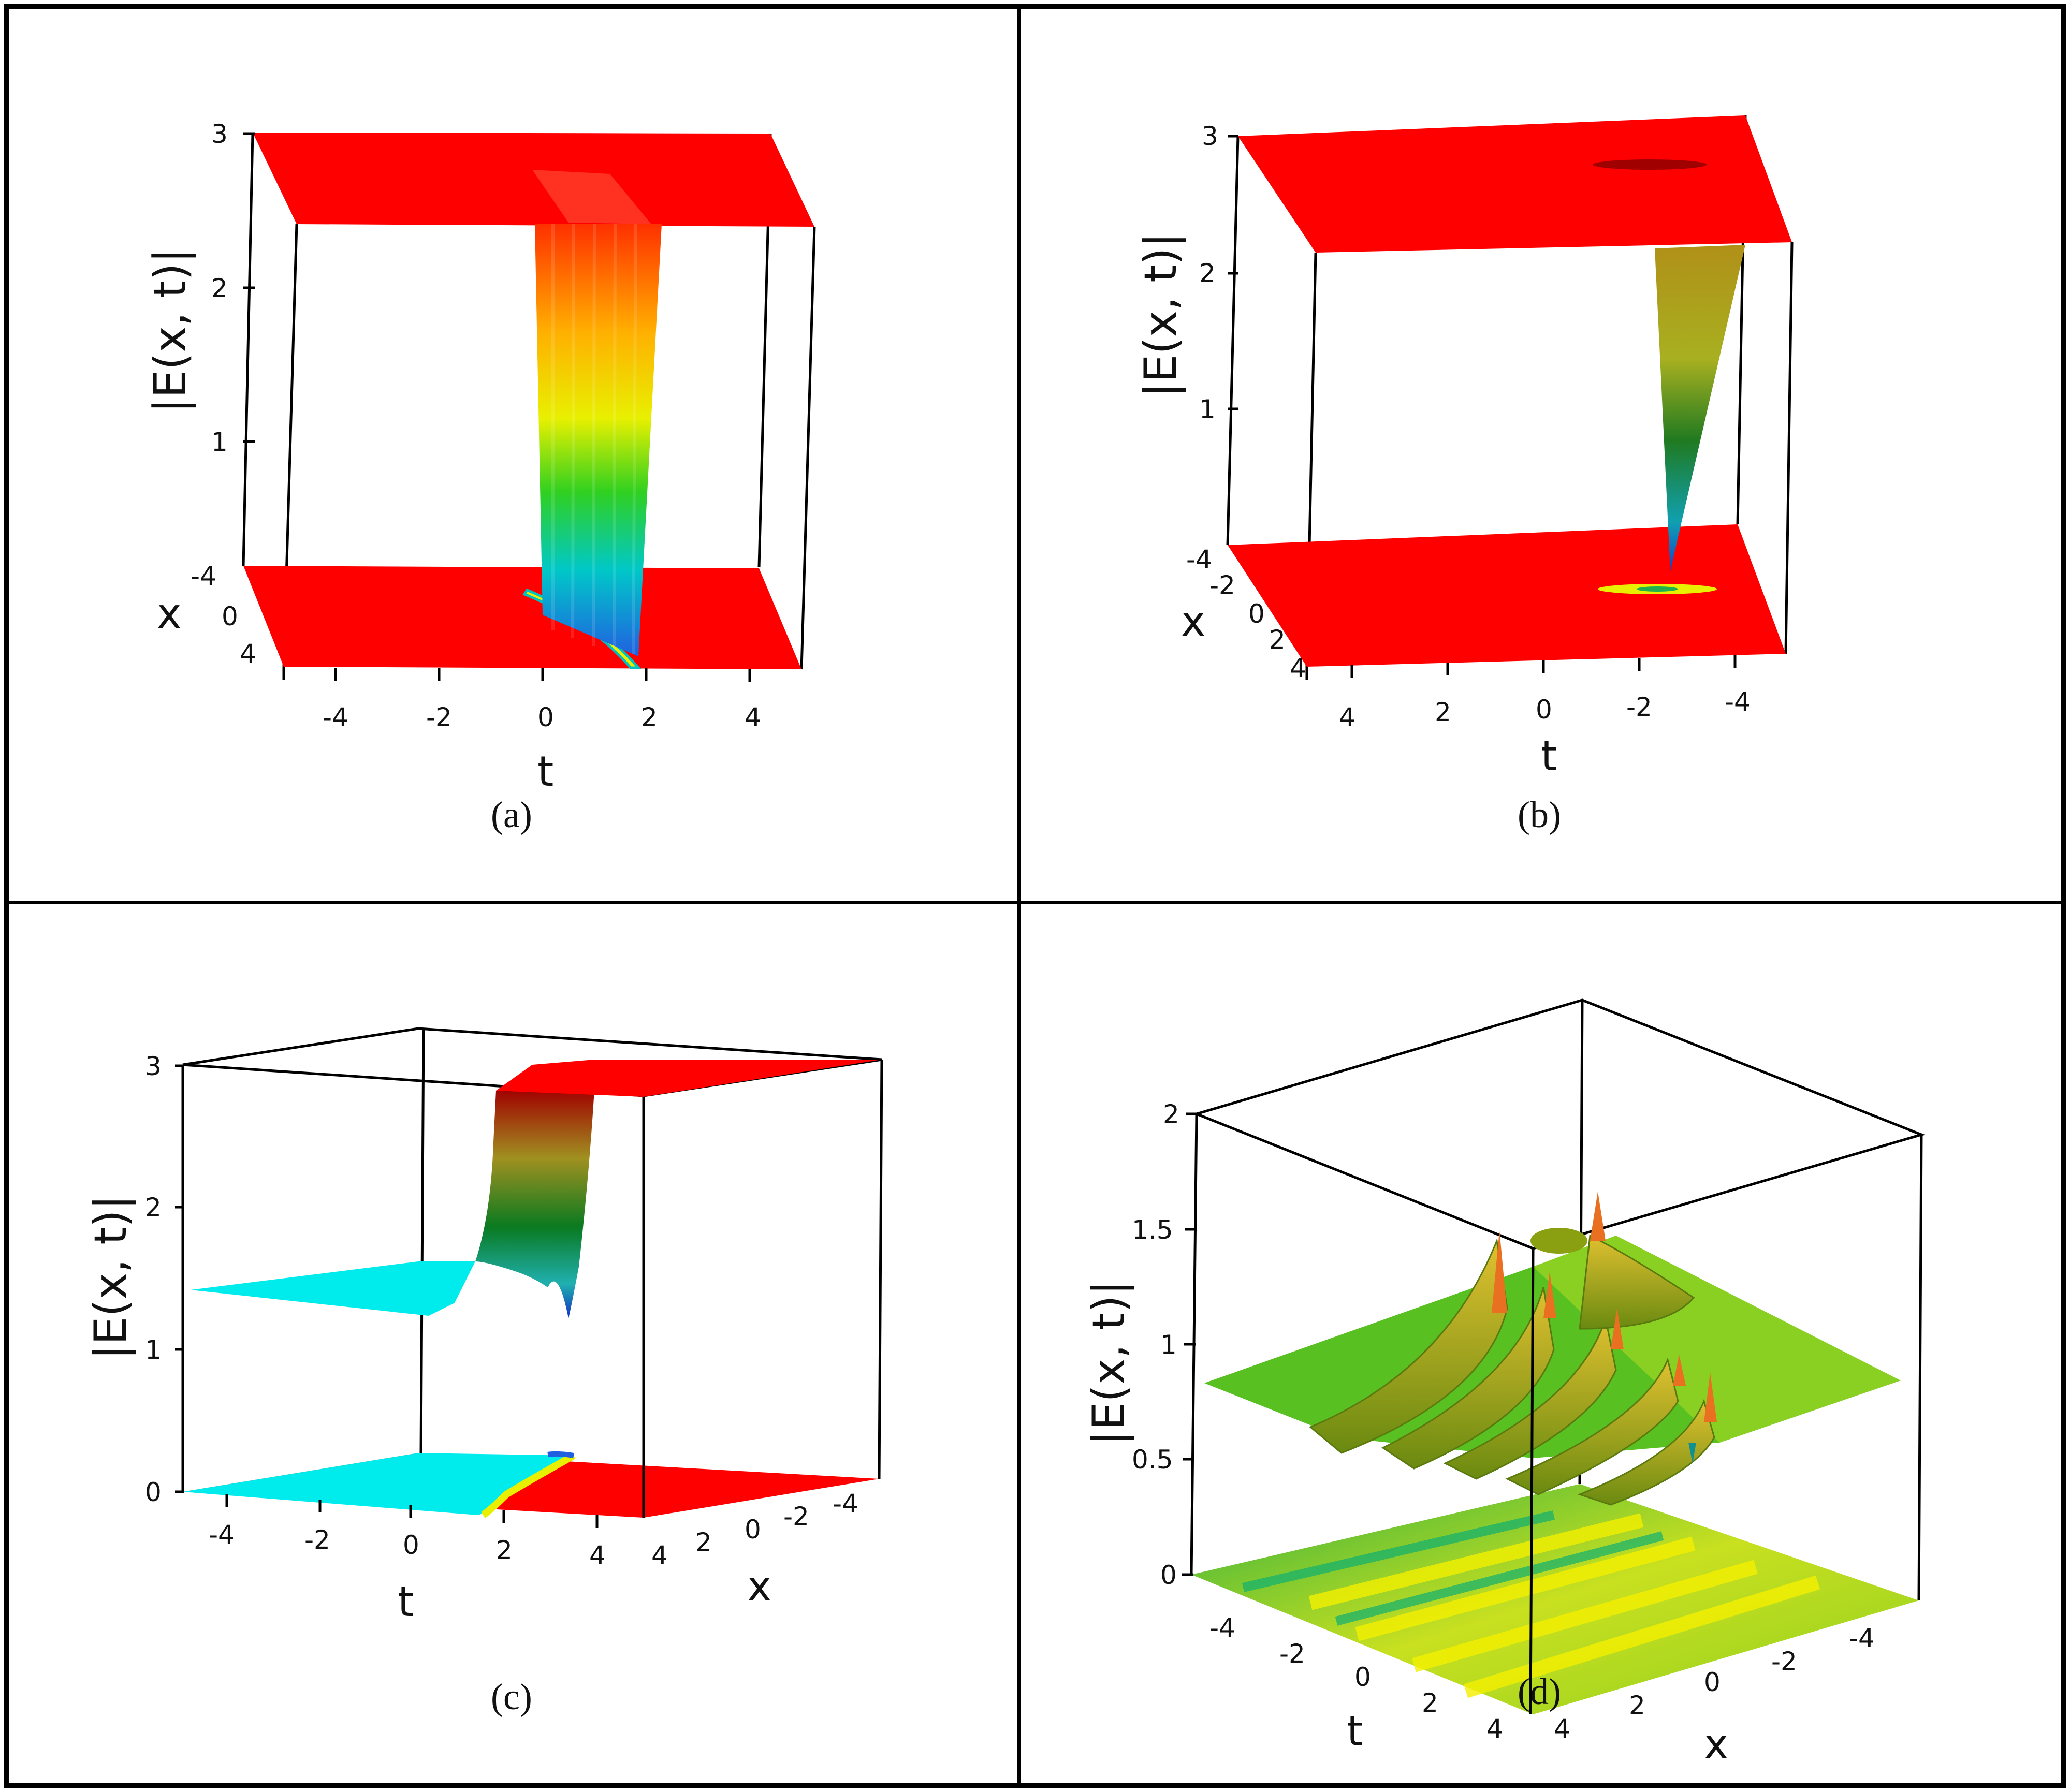 This screenshot has height=1792, width=2070. What do you see at coordinates (1700, 408) in the screenshot?
I see `dip-cone` at bounding box center [1700, 408].